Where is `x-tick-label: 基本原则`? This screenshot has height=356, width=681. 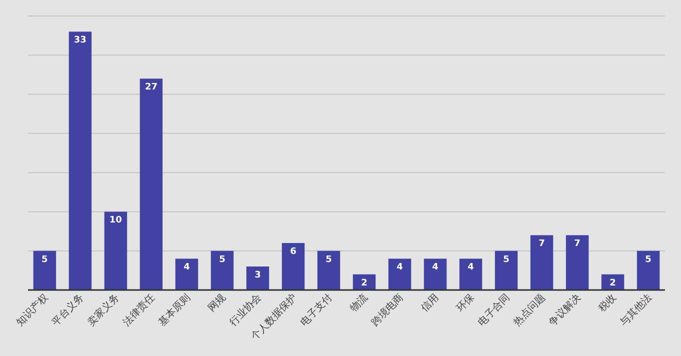 x-tick-label: 基本原则 is located at coordinates (174, 310).